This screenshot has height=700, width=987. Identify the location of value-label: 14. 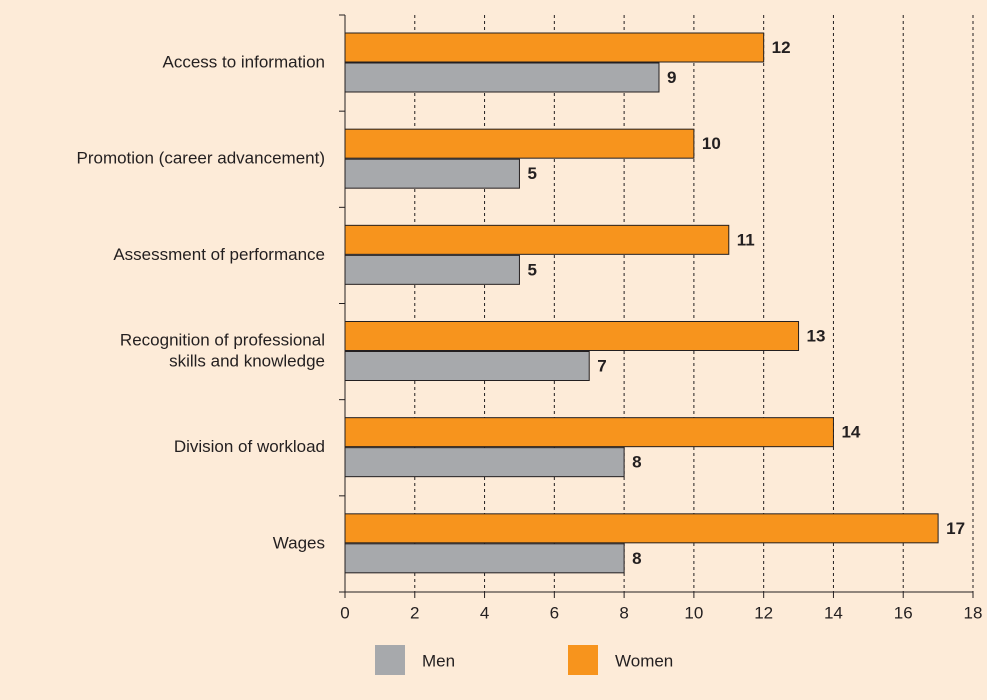
(850, 432).